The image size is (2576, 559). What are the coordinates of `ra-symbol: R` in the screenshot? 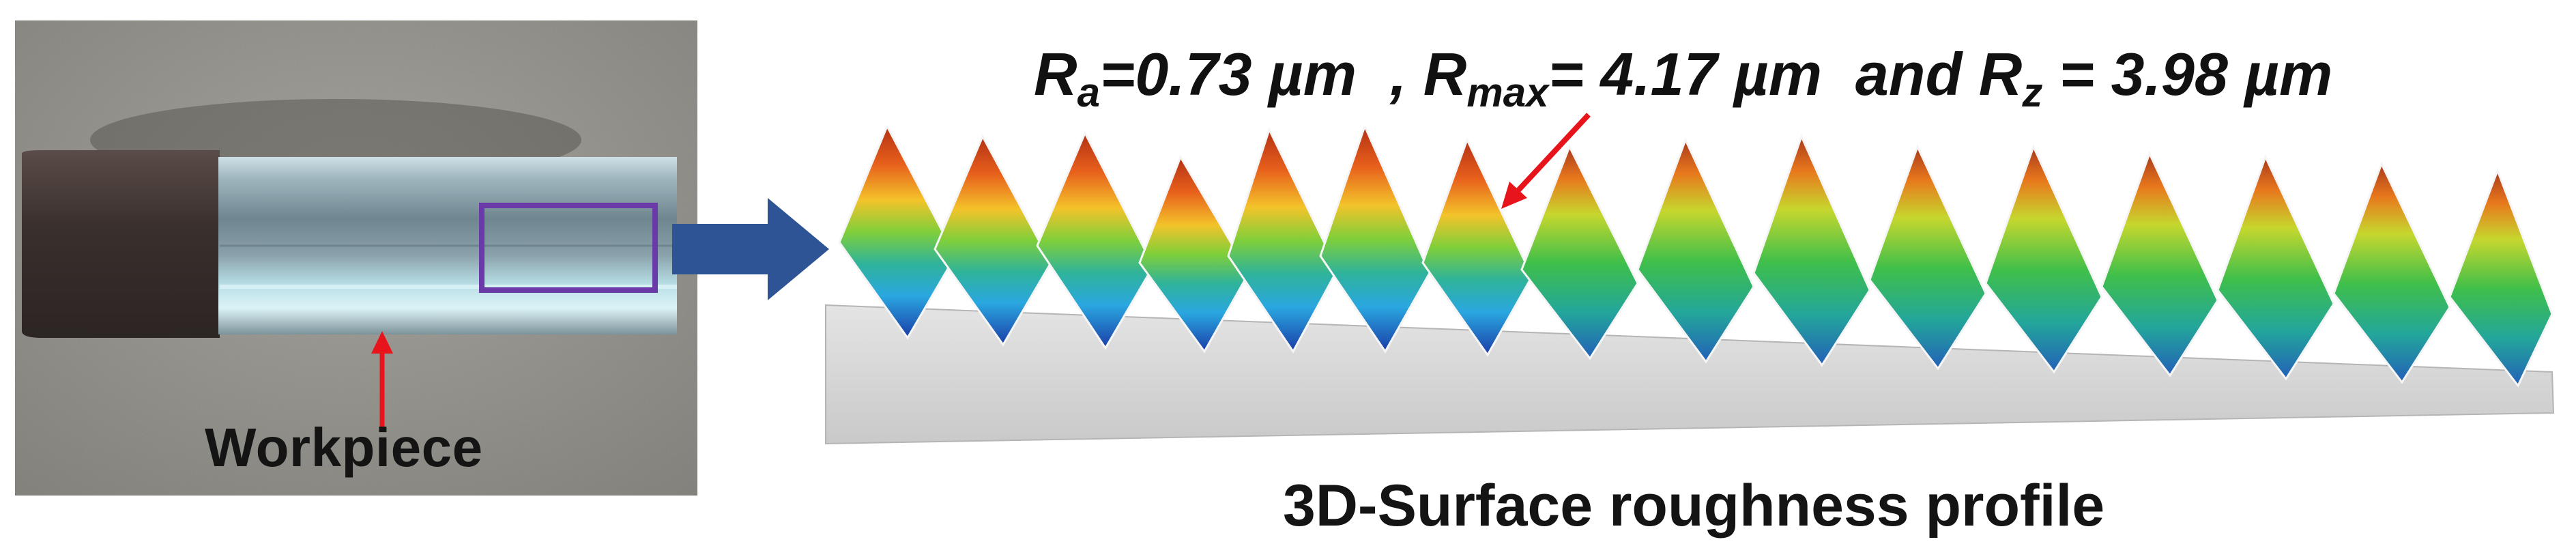 It's located at (1055, 74).